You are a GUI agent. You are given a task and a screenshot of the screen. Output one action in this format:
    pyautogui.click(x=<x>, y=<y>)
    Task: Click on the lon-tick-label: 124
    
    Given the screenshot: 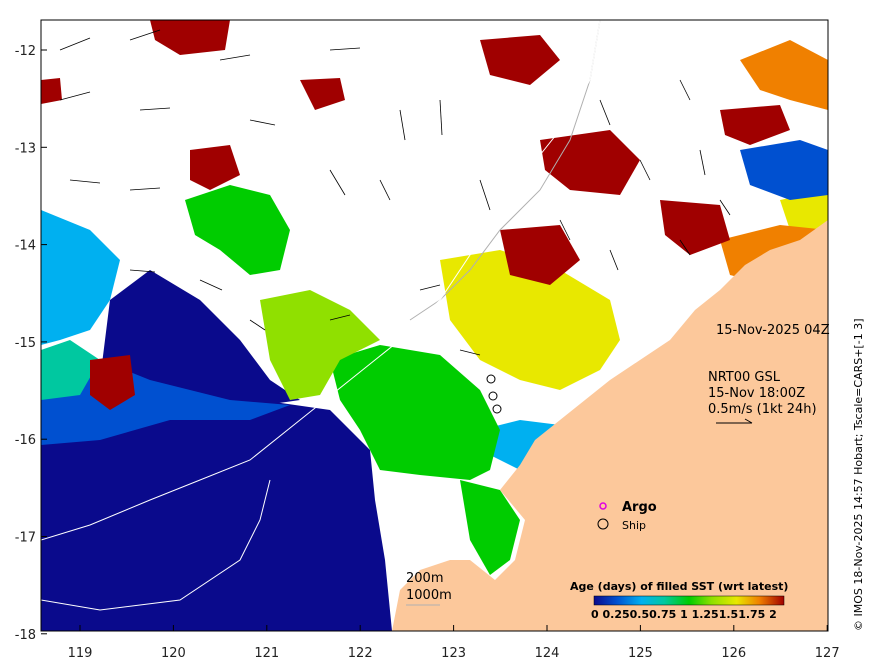 What is the action you would take?
    pyautogui.click(x=547, y=653)
    